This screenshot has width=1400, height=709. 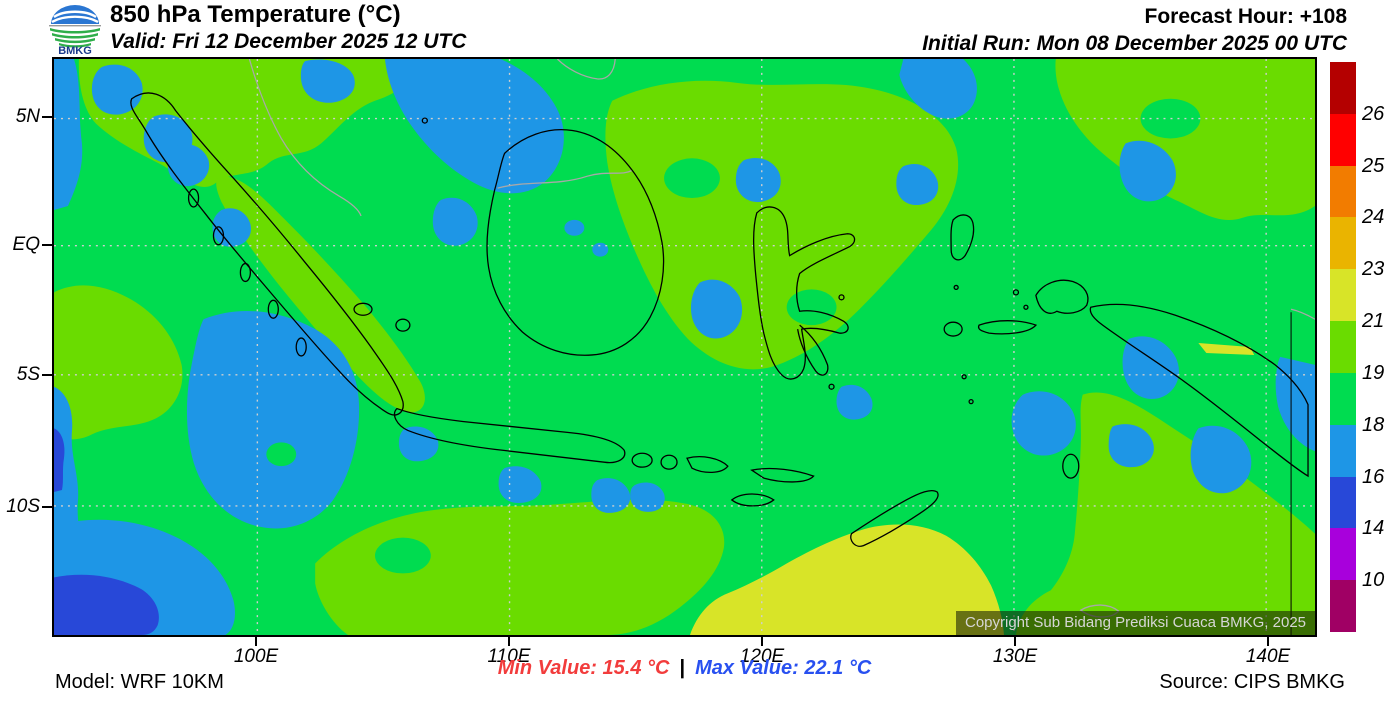 What do you see at coordinates (23, 506) in the screenshot?
I see `lat-tick-label: 10S` at bounding box center [23, 506].